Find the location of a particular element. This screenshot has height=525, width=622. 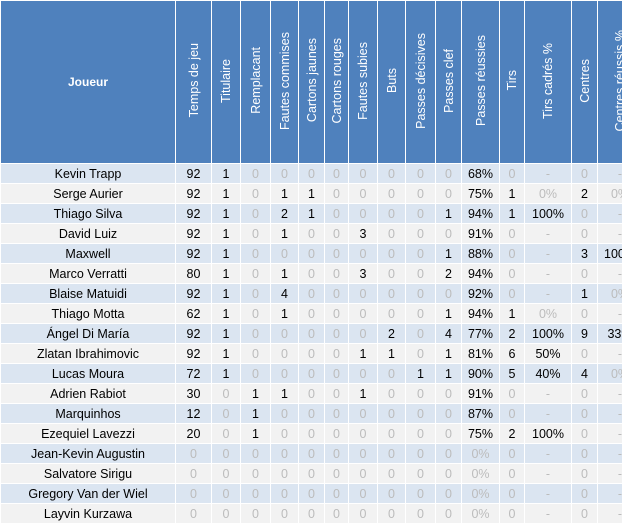

table-row: Zlatan Ibrahimovic 92 1 0 0 0 0 1 1 0 1 81% 6 50% 0- is located at coordinates (311, 353).